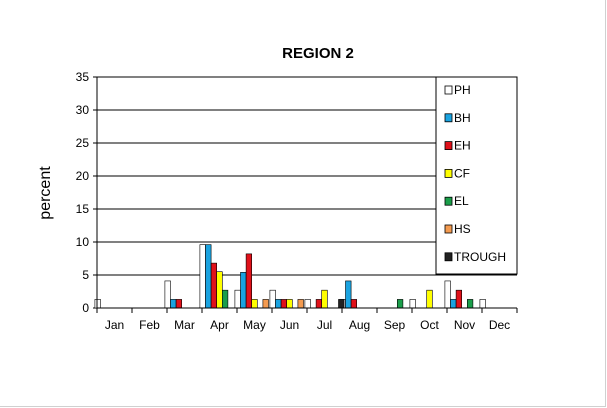  Describe the element at coordinates (341, 304) in the screenshot. I see `bar-trough-jul` at that location.